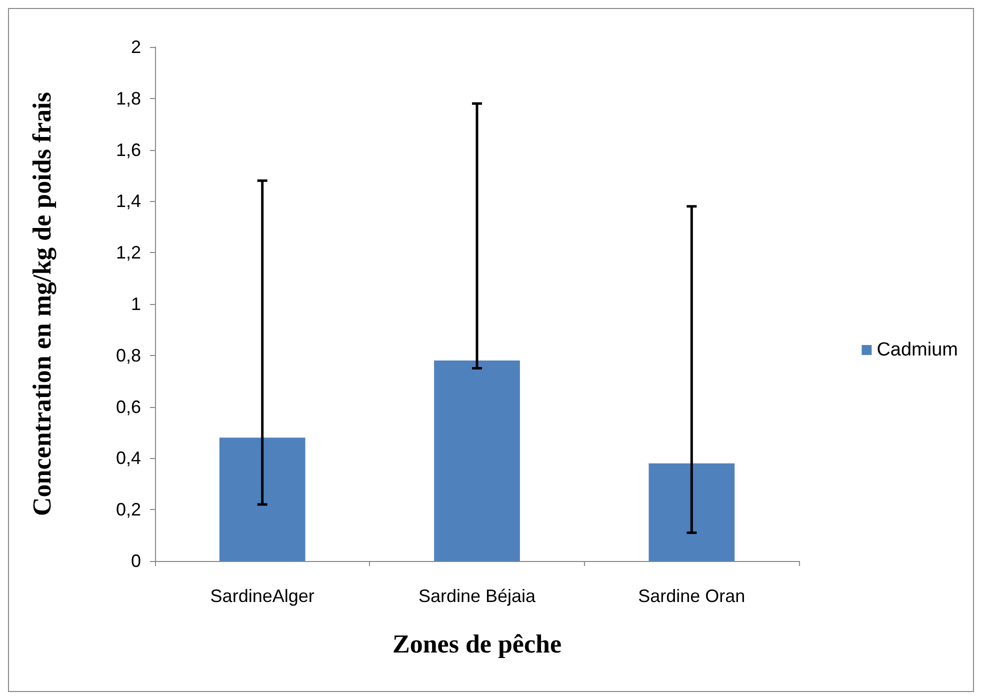 This screenshot has width=984, height=700. I want to click on y-tick-label: 1,6, so click(128, 150).